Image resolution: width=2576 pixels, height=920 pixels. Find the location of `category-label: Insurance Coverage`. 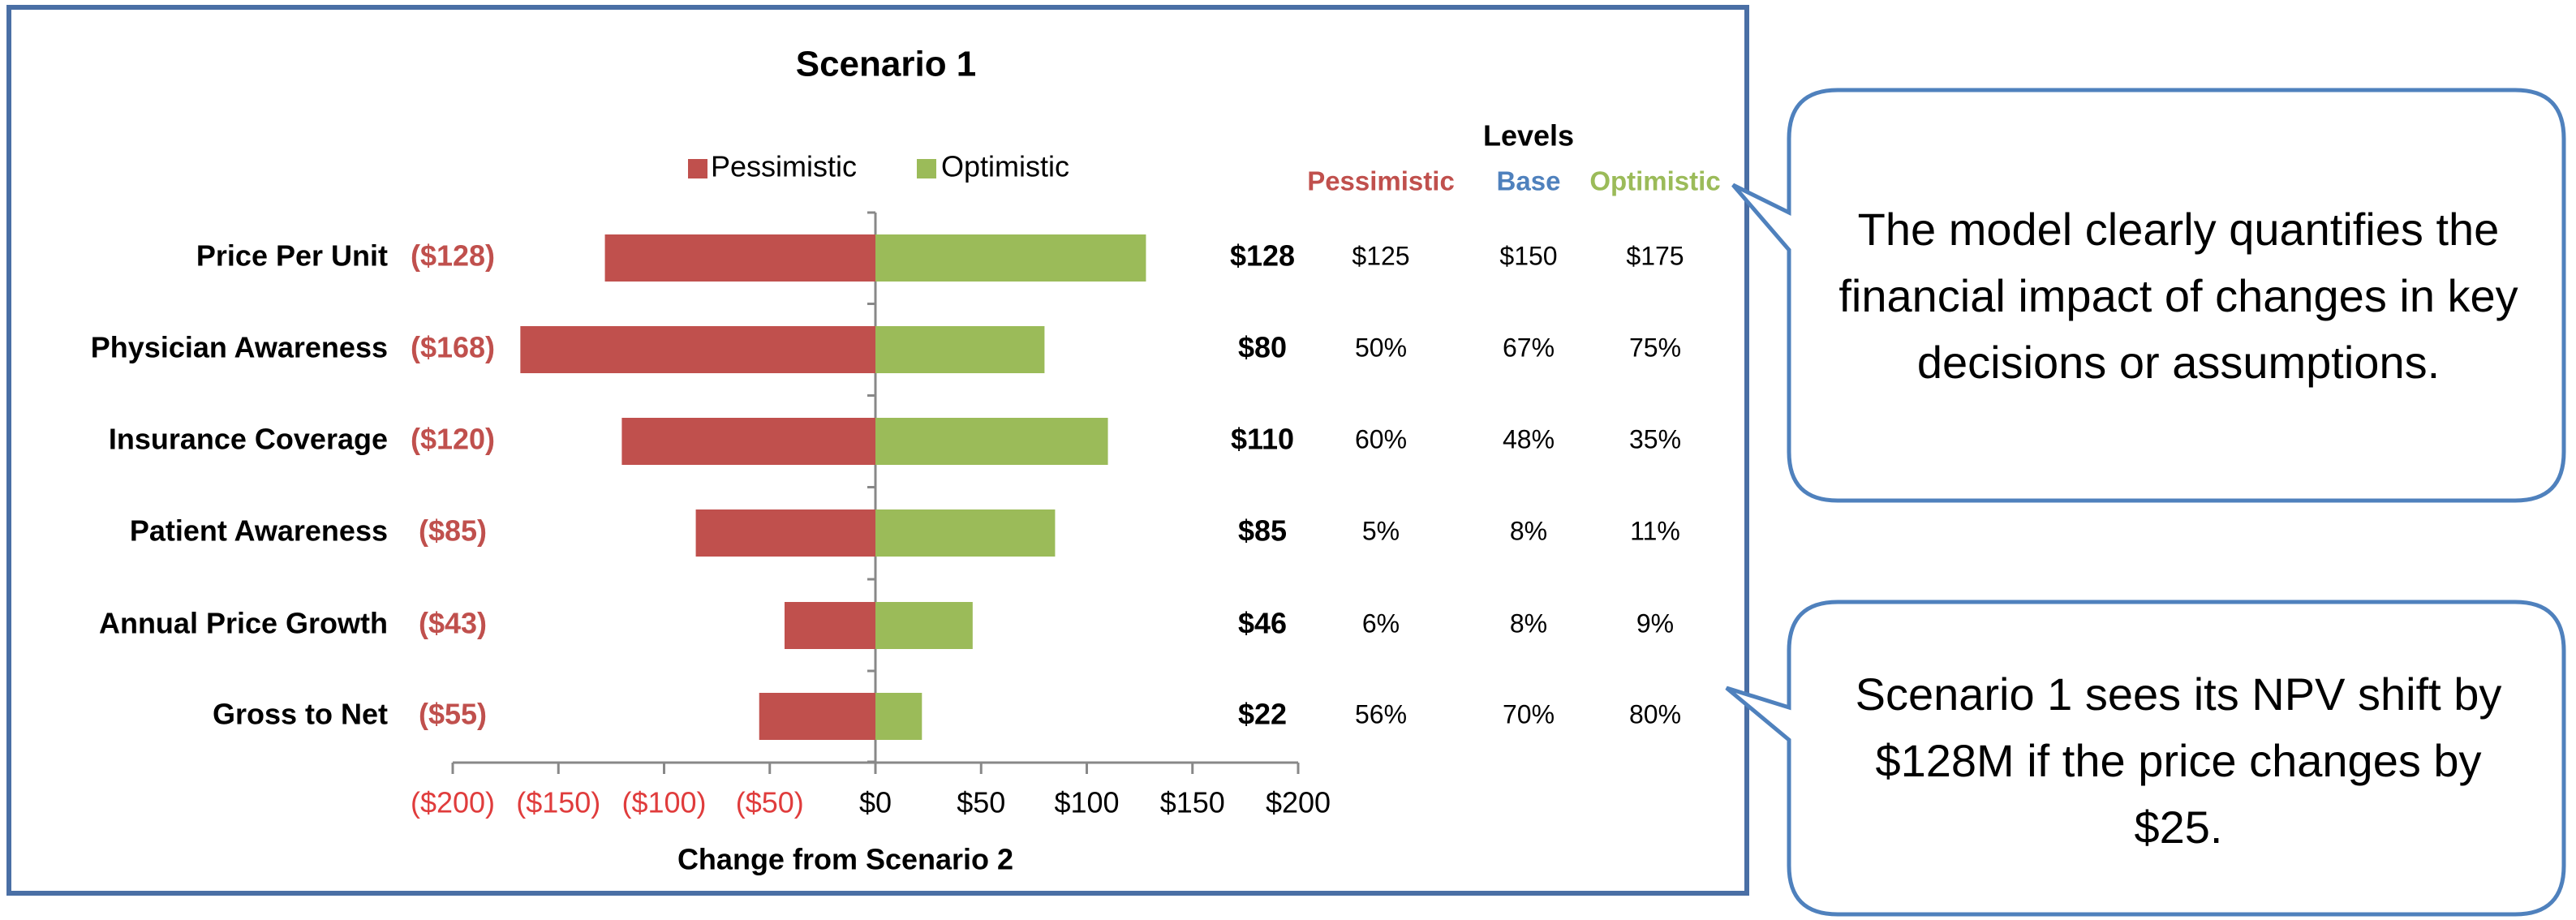

category-label: Insurance Coverage is located at coordinates (248, 439).